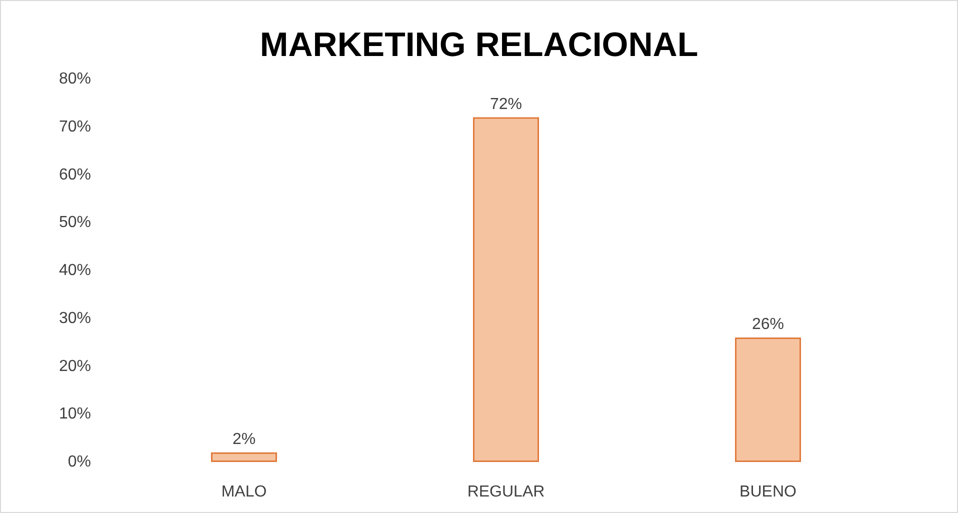 Image resolution: width=958 pixels, height=513 pixels. Describe the element at coordinates (74, 223) in the screenshot. I see `y-tick-label: 50%` at that location.